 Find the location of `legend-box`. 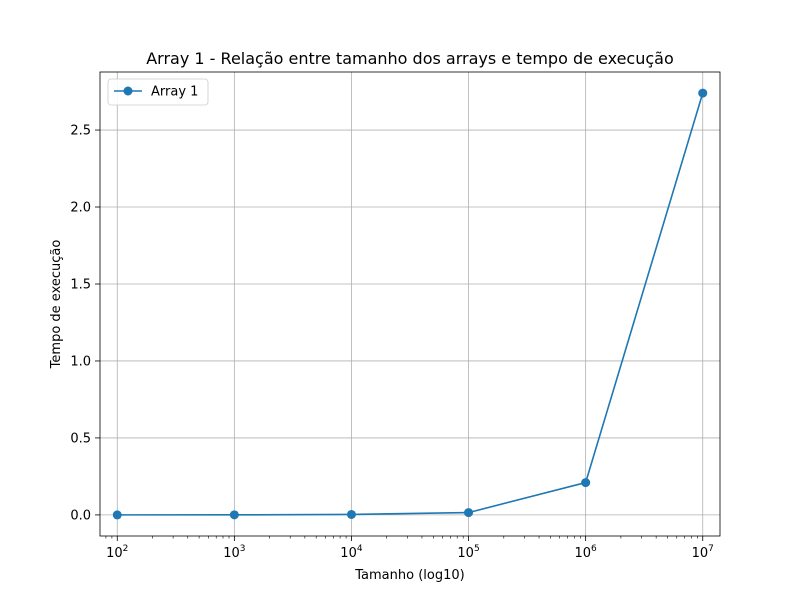

legend-box is located at coordinates (158, 92).